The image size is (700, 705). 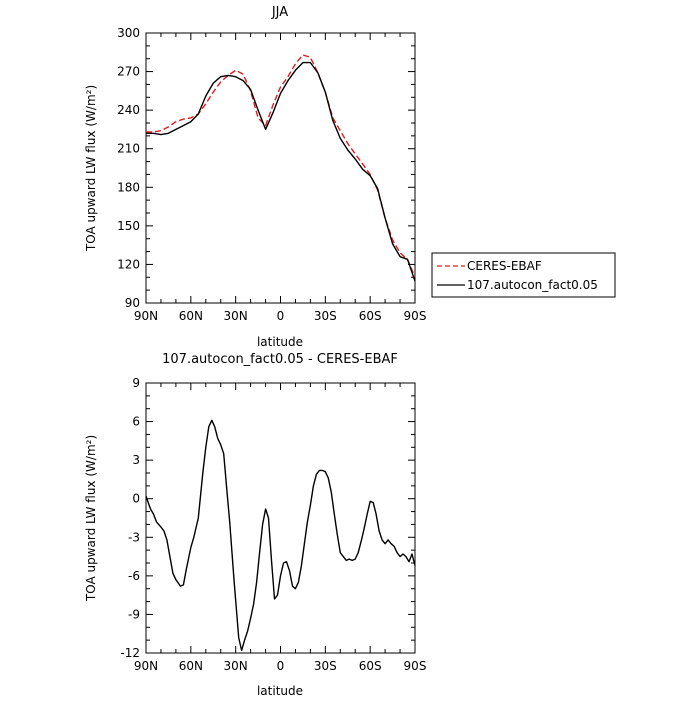 What do you see at coordinates (128, 72) in the screenshot?
I see `top-y-tick-label: 270` at bounding box center [128, 72].